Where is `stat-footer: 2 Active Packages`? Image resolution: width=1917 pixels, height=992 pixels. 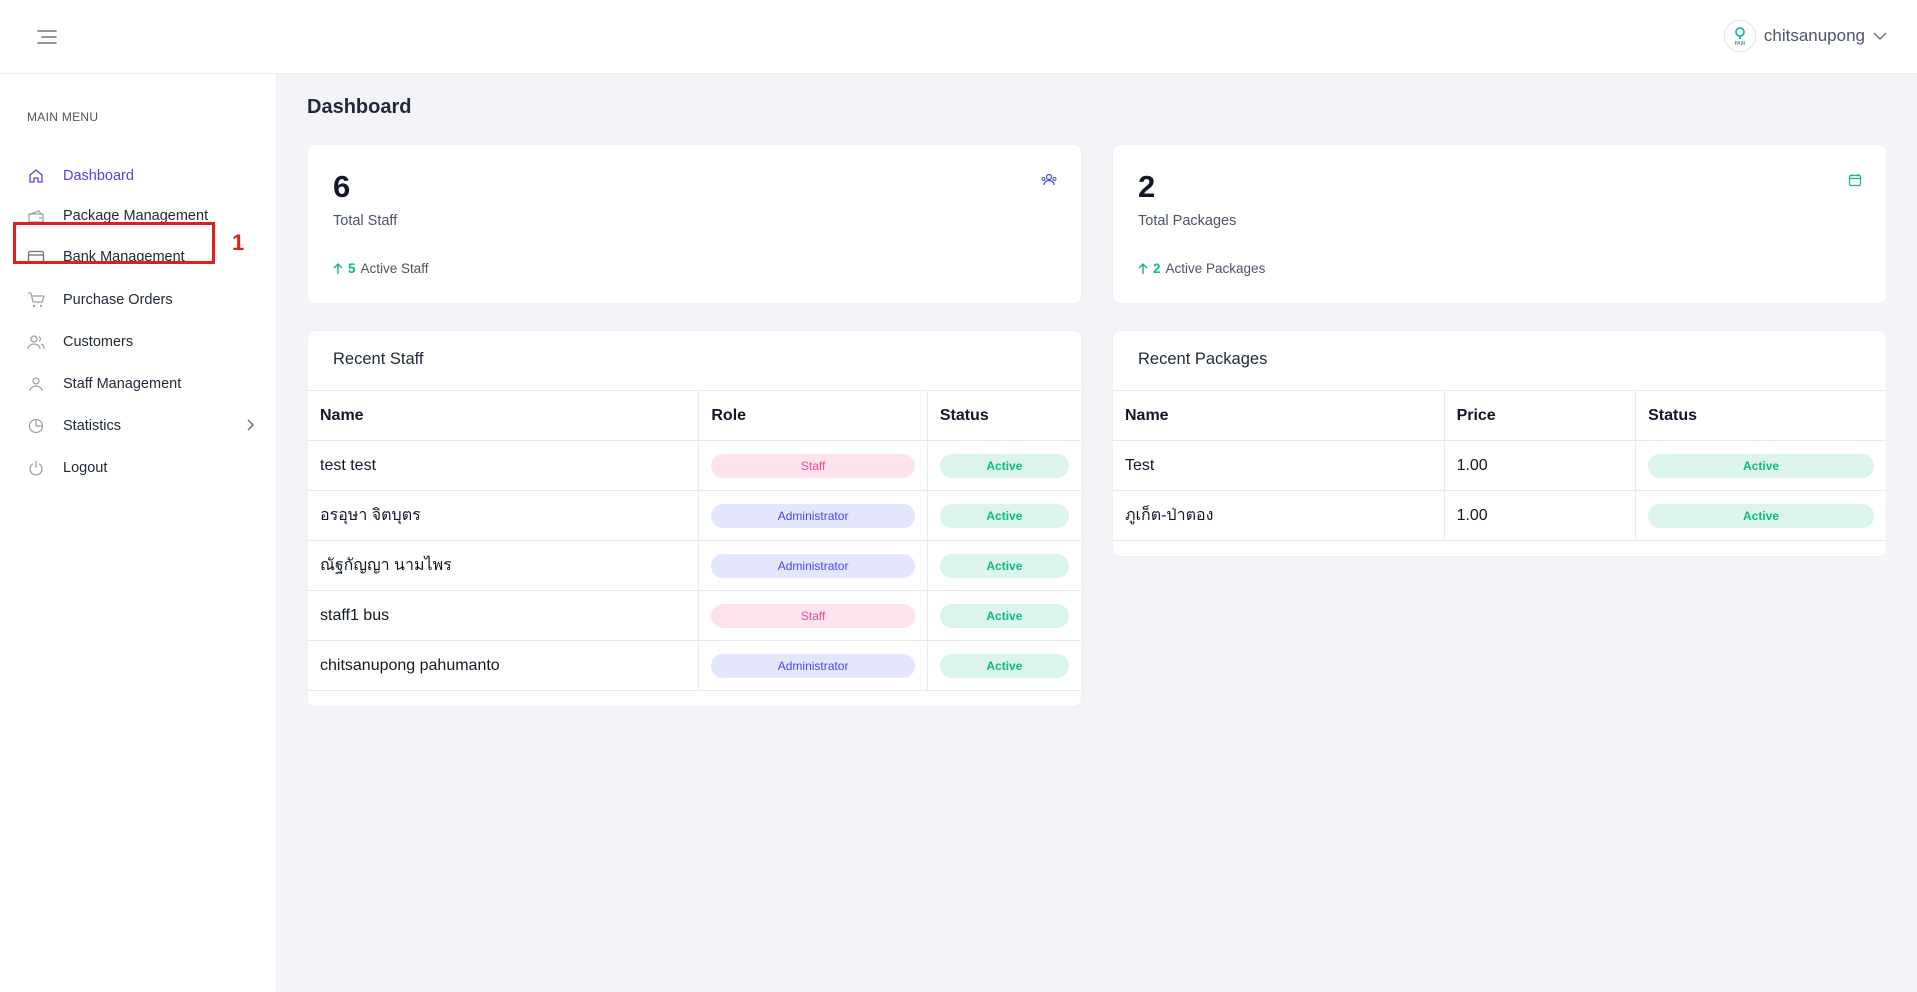 stat-footer: 2 Active Packages is located at coordinates (1201, 268).